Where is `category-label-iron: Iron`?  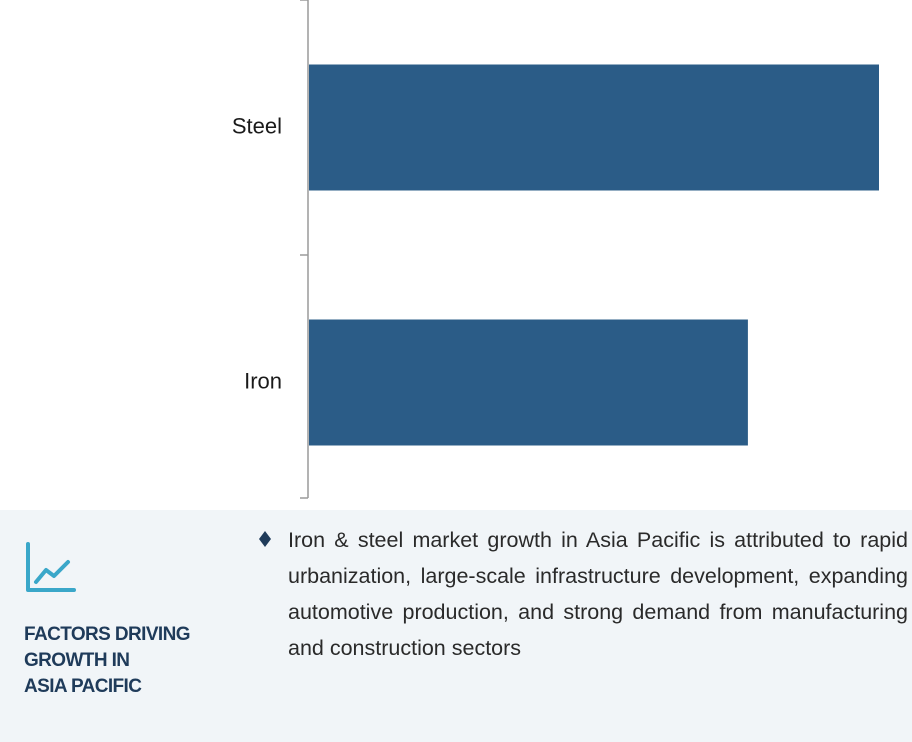 category-label-iron: Iron is located at coordinates (263, 380).